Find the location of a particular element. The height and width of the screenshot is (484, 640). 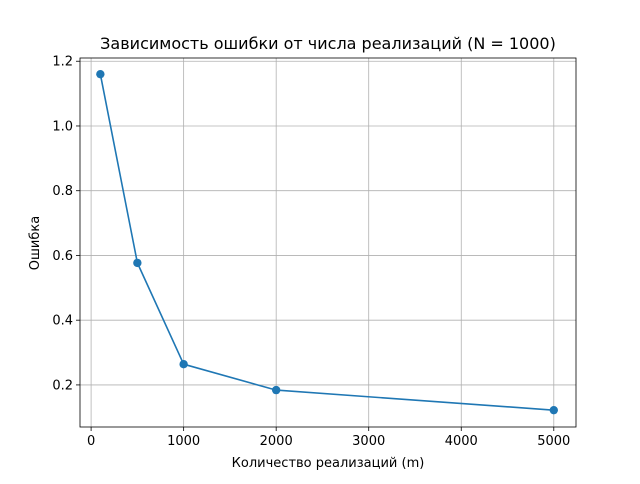

x-tick-label: 0 is located at coordinates (91, 441).